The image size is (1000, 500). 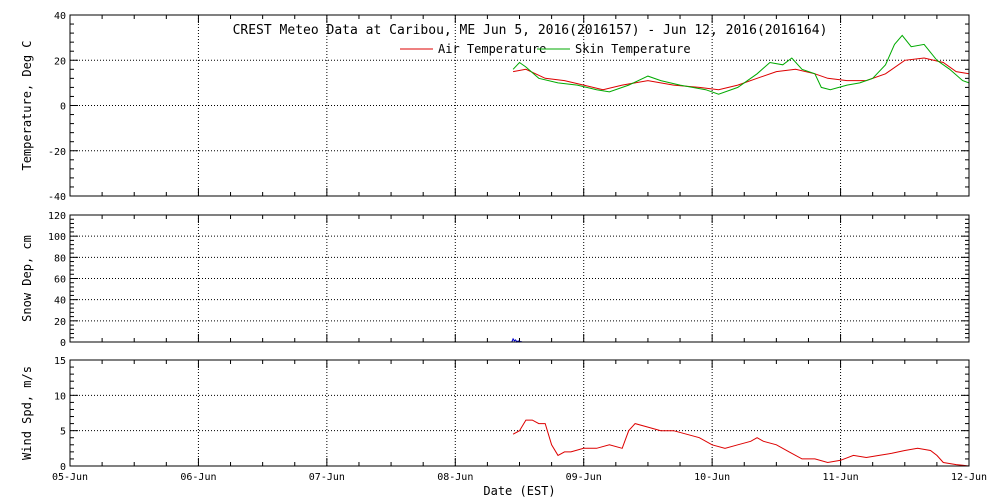 I want to click on y-tick-label: 120, so click(x=57, y=216).